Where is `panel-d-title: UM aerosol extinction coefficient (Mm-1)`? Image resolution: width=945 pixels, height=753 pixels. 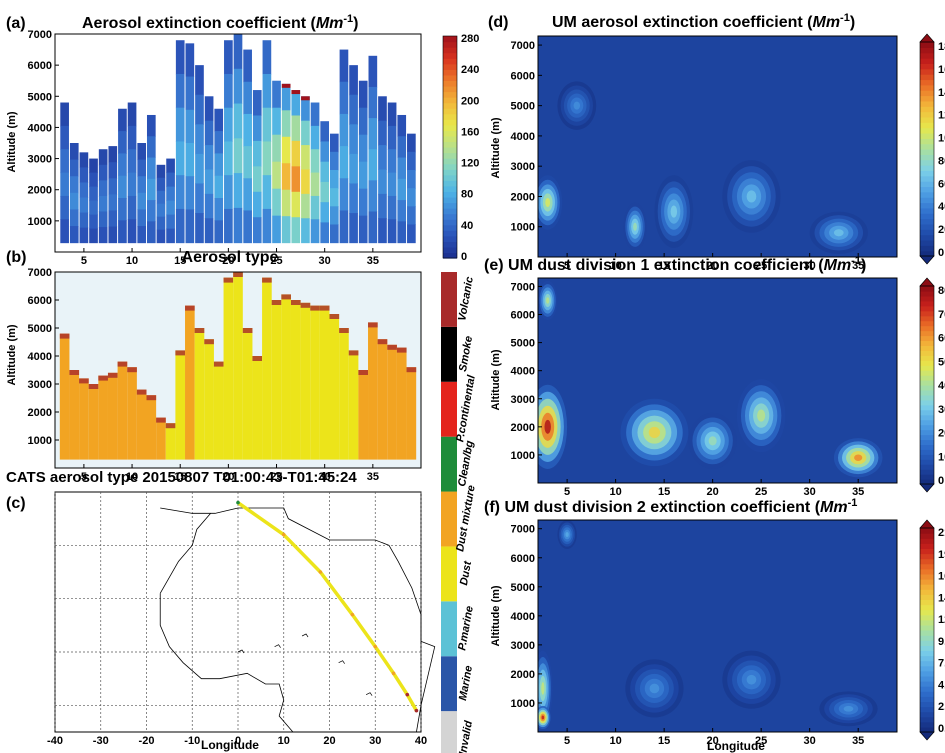
panel-d-title: UM aerosol extinction coefficient (Mm-1) is located at coordinates (703, 21).